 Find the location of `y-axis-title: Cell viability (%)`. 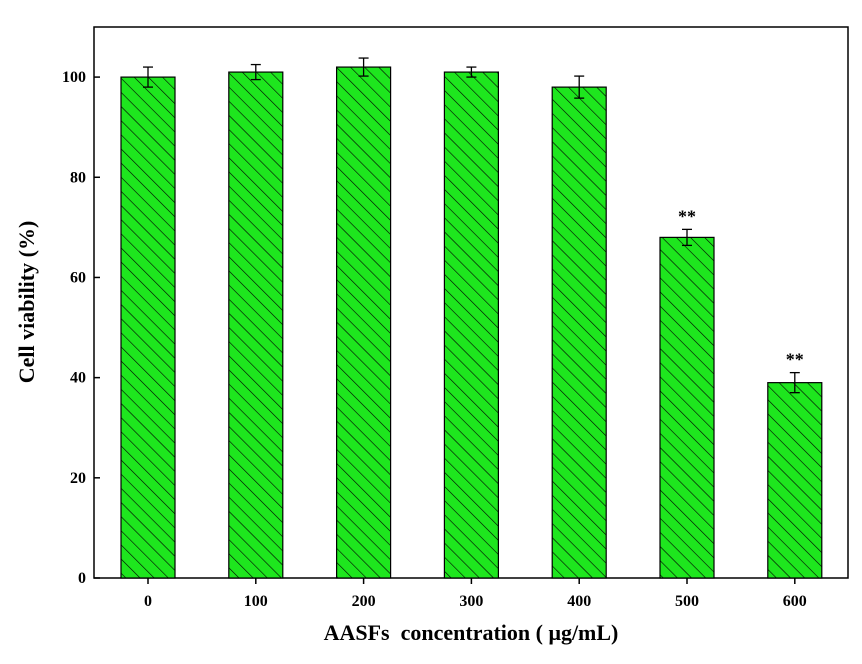

y-axis-title: Cell viability (%) is located at coordinates (26, 302).